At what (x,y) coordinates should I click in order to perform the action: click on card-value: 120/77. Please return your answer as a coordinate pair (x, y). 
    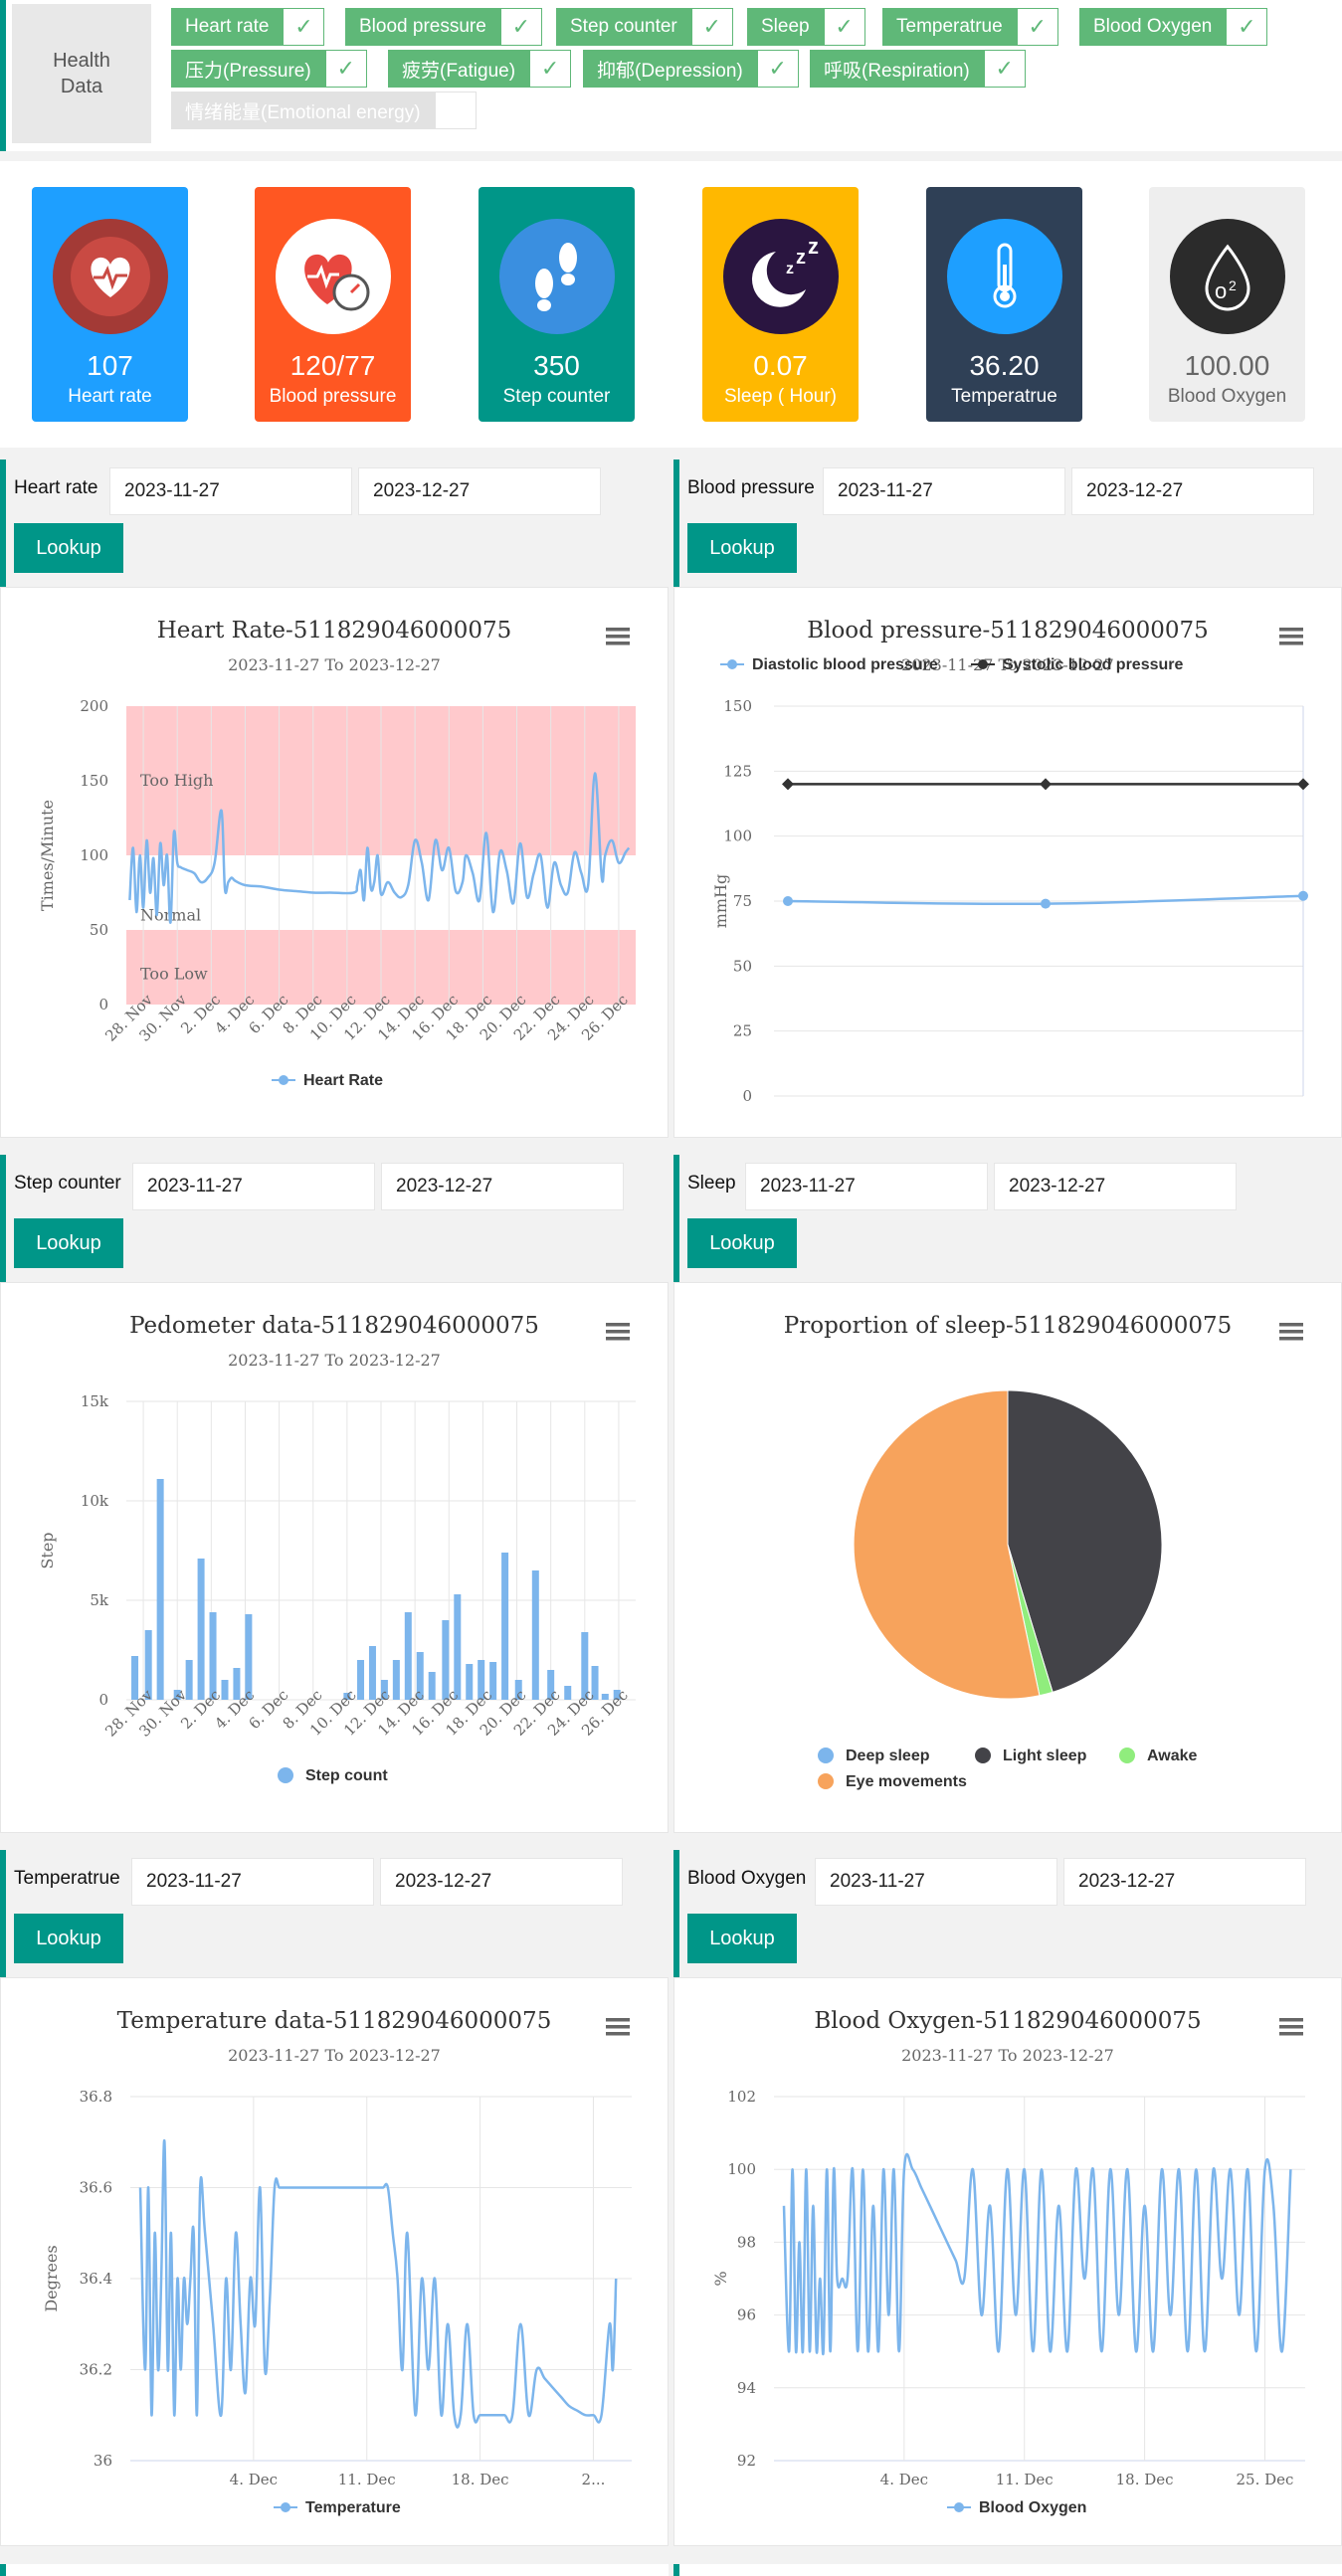
    Looking at the image, I should click on (332, 365).